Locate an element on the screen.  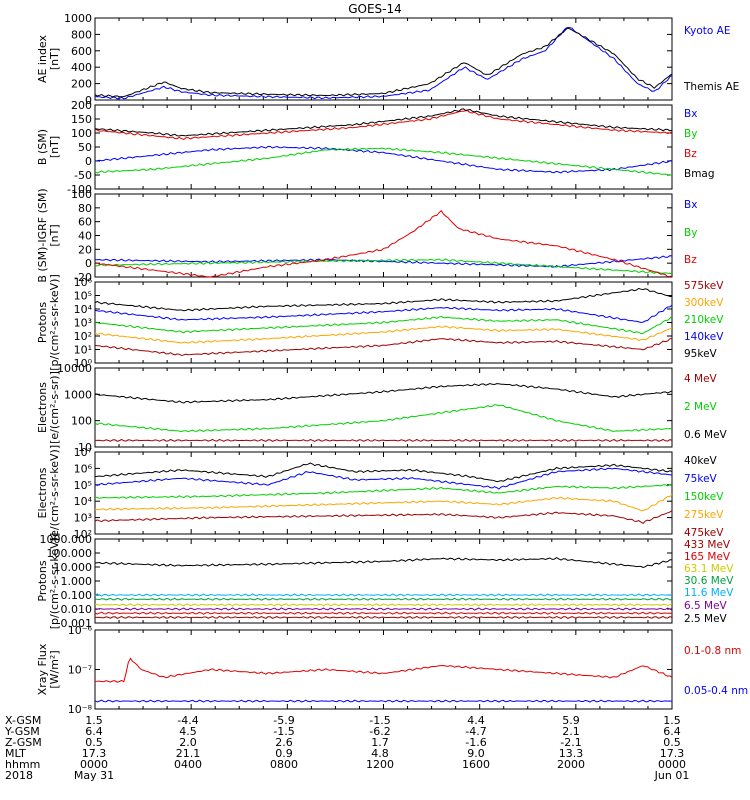
page-title: GOES-14 is located at coordinates (375, 9).